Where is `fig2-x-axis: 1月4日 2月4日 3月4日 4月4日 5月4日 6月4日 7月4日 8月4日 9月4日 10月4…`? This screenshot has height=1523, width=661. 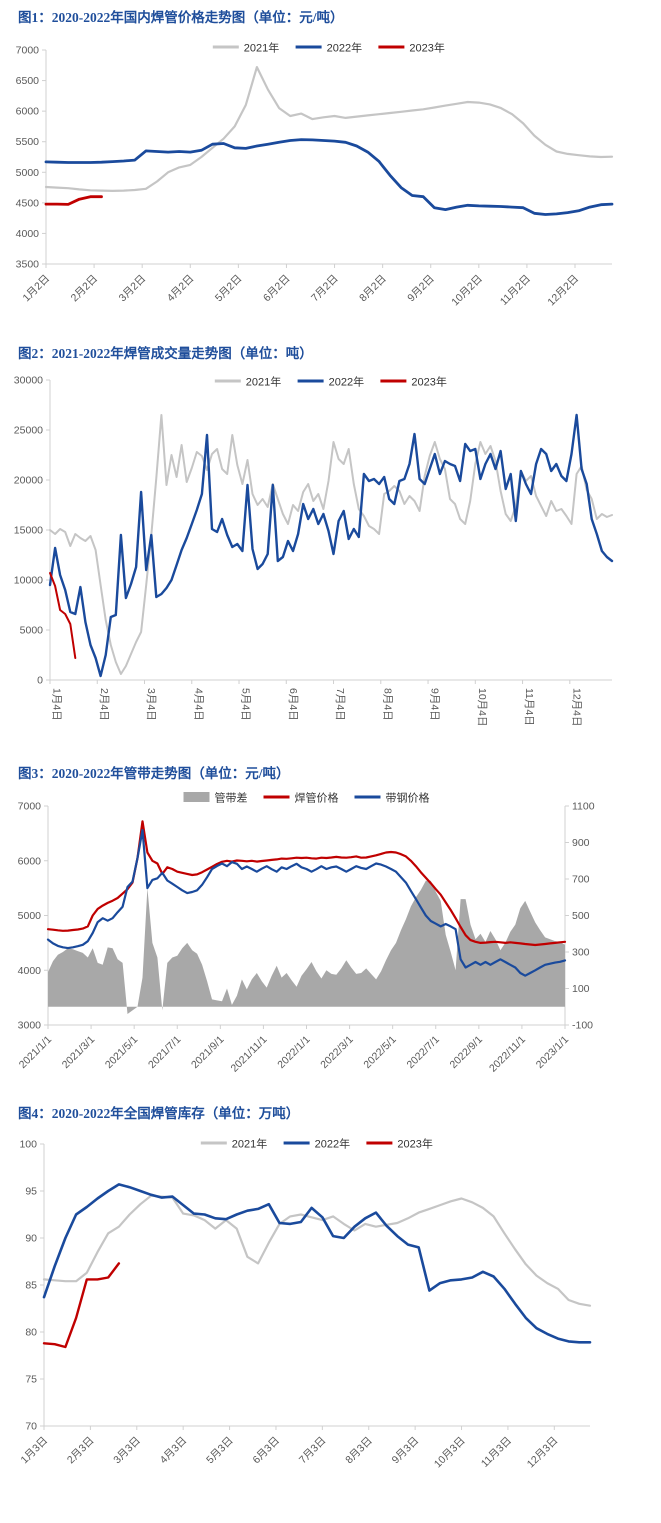 fig2-x-axis: 1月4日 2月4日 3月4日 4月4日 5月4日 6月4日 7月4日 8月4日 9月4日 10月4… is located at coordinates (315, 703).